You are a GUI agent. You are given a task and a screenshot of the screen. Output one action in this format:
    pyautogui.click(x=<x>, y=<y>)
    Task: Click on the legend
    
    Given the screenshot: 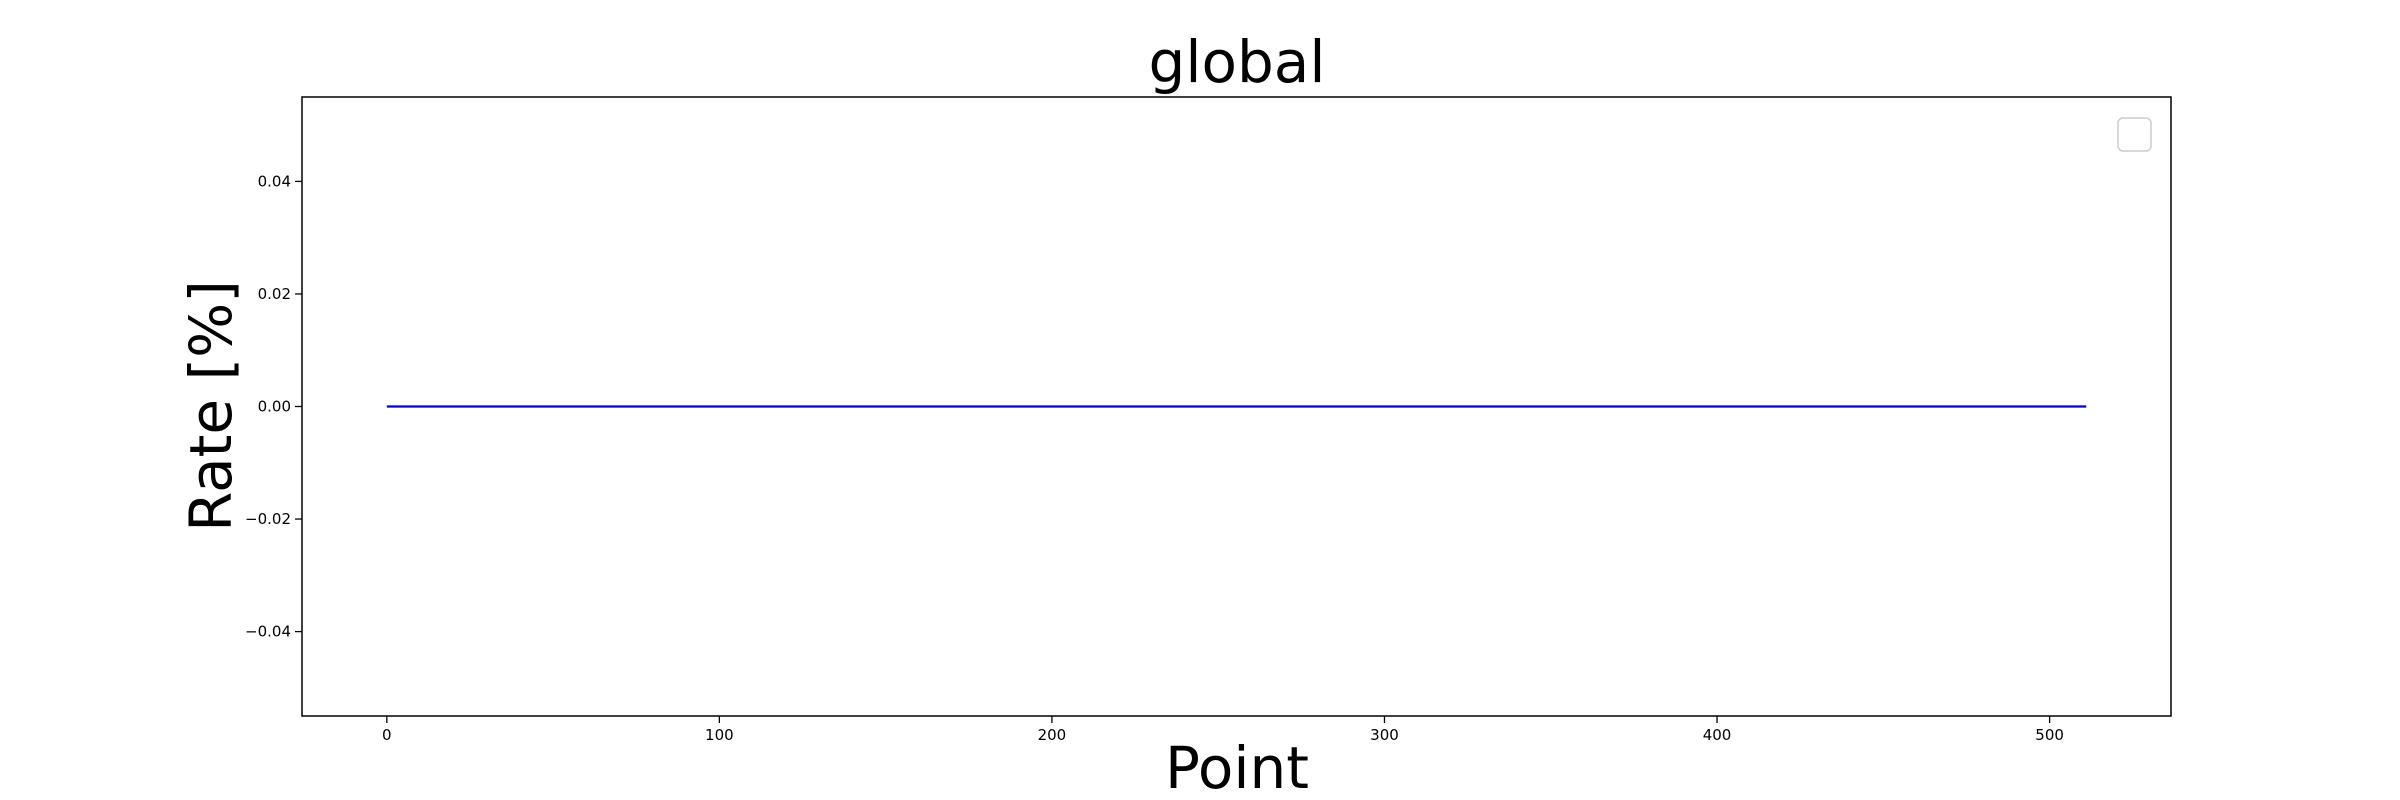 What is the action you would take?
    pyautogui.click(x=2134, y=134)
    